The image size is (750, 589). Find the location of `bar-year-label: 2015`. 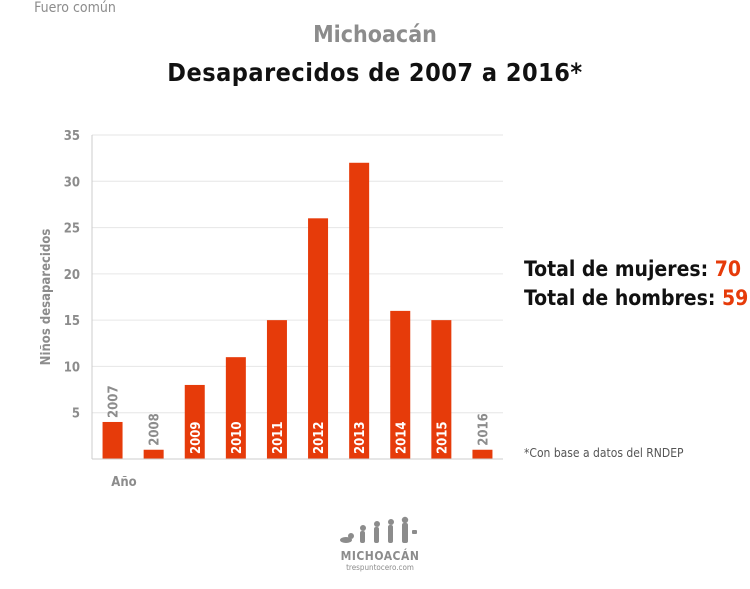

bar-year-label: 2015 is located at coordinates (442, 437).